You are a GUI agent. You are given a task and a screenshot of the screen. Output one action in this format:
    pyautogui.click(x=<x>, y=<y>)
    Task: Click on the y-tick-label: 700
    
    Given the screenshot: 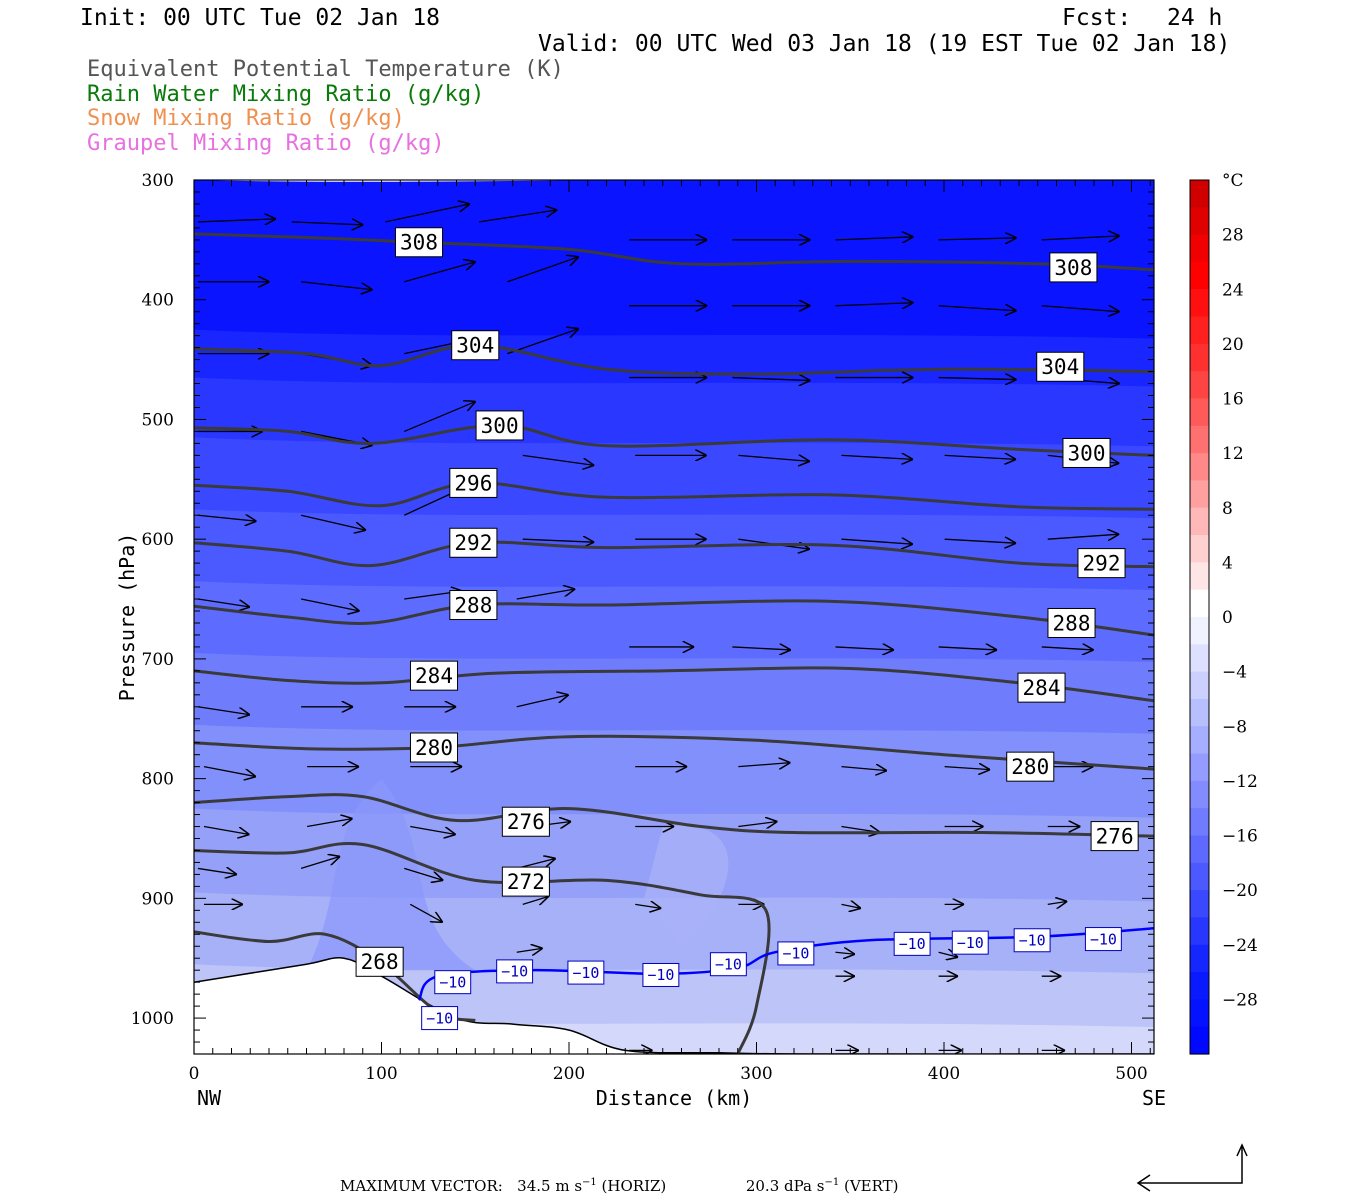 What is the action you would take?
    pyautogui.click(x=158, y=660)
    